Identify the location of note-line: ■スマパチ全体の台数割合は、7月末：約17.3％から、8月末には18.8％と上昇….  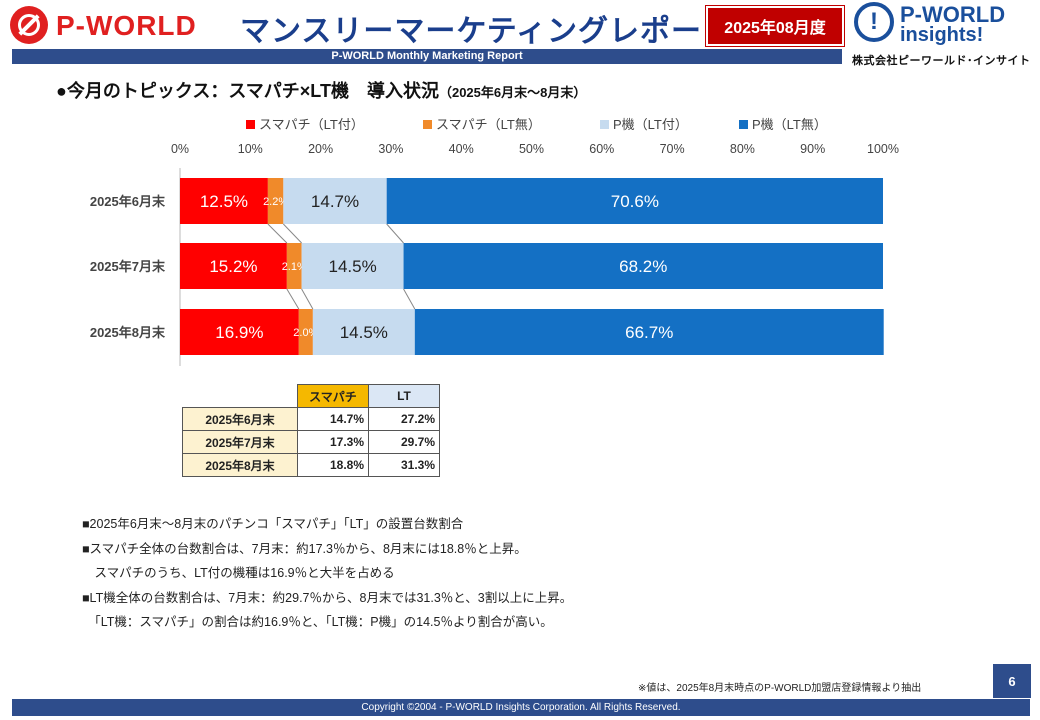
(304, 548).